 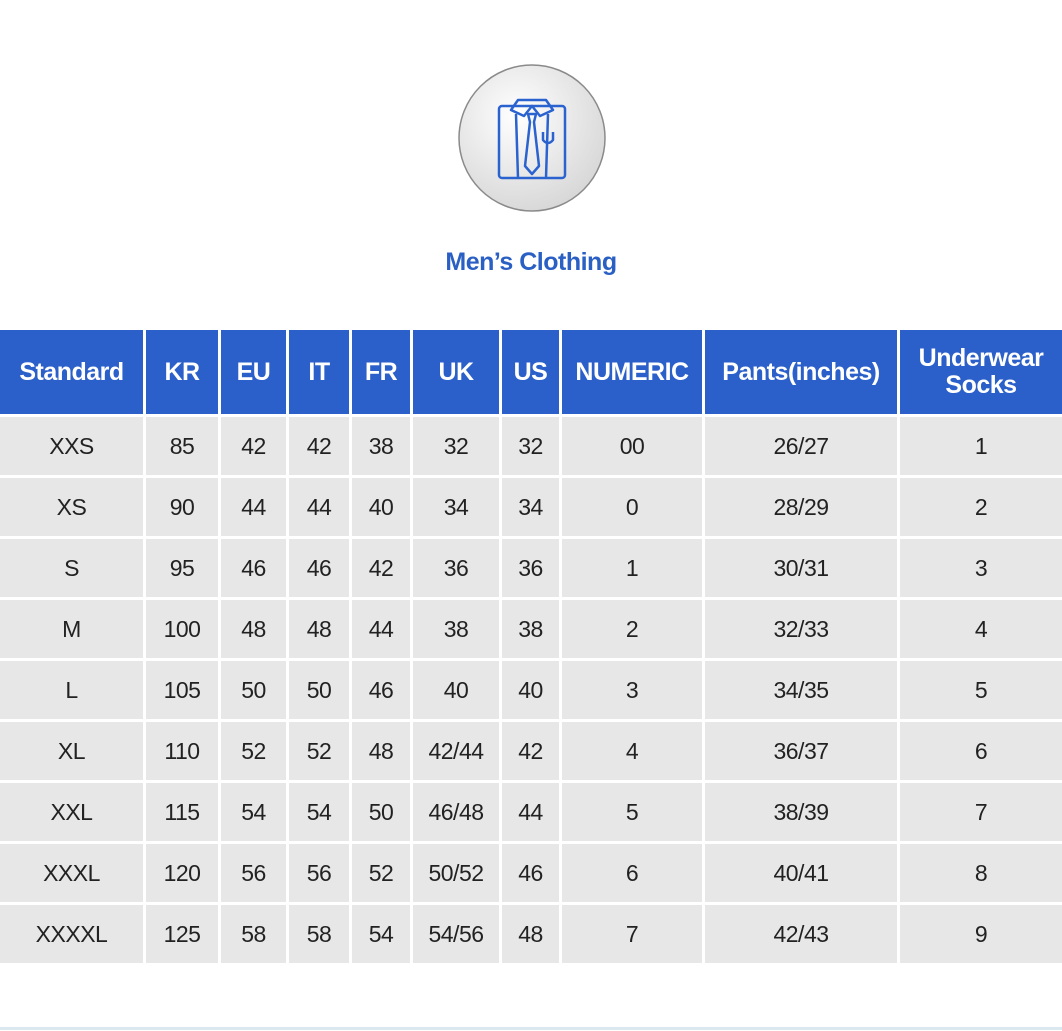 I want to click on table-cell: 50/52, so click(x=456, y=873).